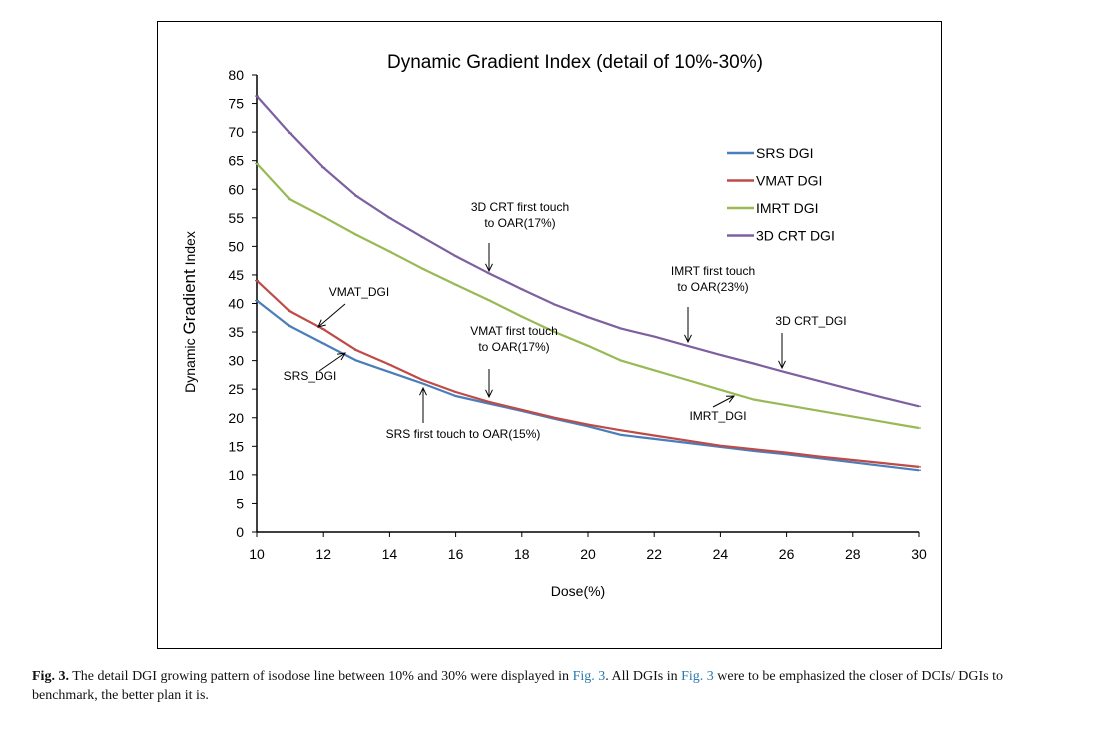  What do you see at coordinates (236, 275) in the screenshot?
I see `y-tick-label: 45` at bounding box center [236, 275].